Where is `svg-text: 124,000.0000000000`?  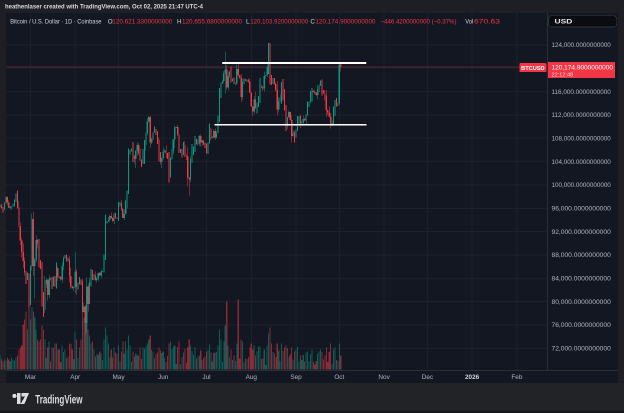 svg-text: 124,000.0000000000 is located at coordinates (582, 45).